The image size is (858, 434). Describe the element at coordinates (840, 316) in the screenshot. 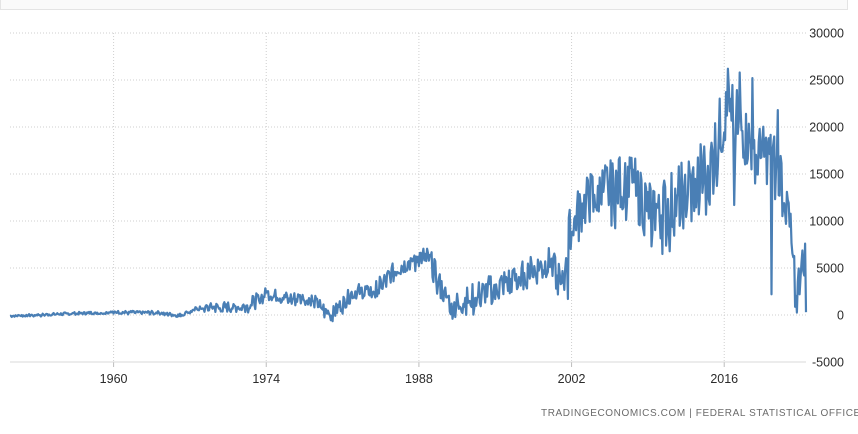

I see `y-tick-label: 0` at that location.